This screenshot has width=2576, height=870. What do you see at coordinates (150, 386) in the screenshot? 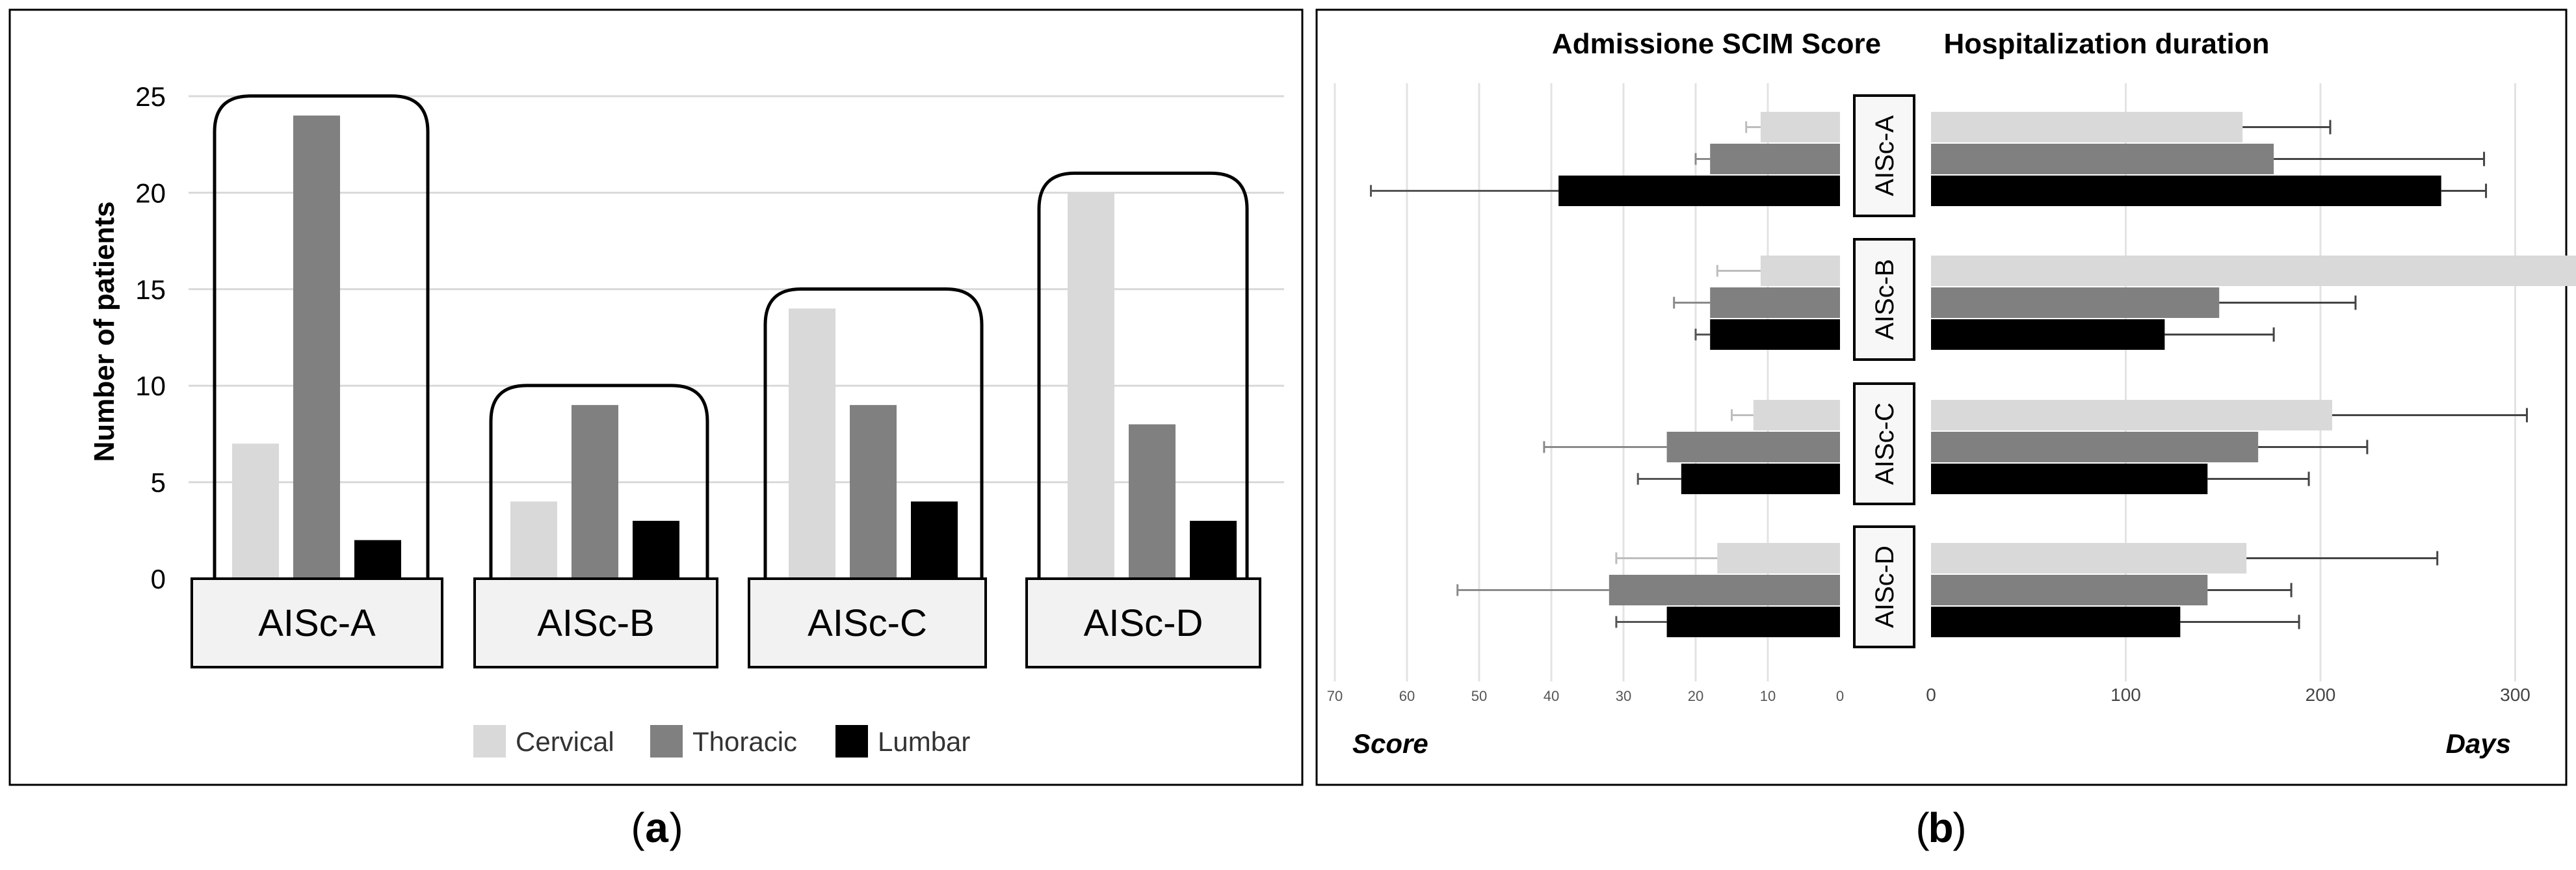
I see `y-tick-label-10: 10` at bounding box center [150, 386].